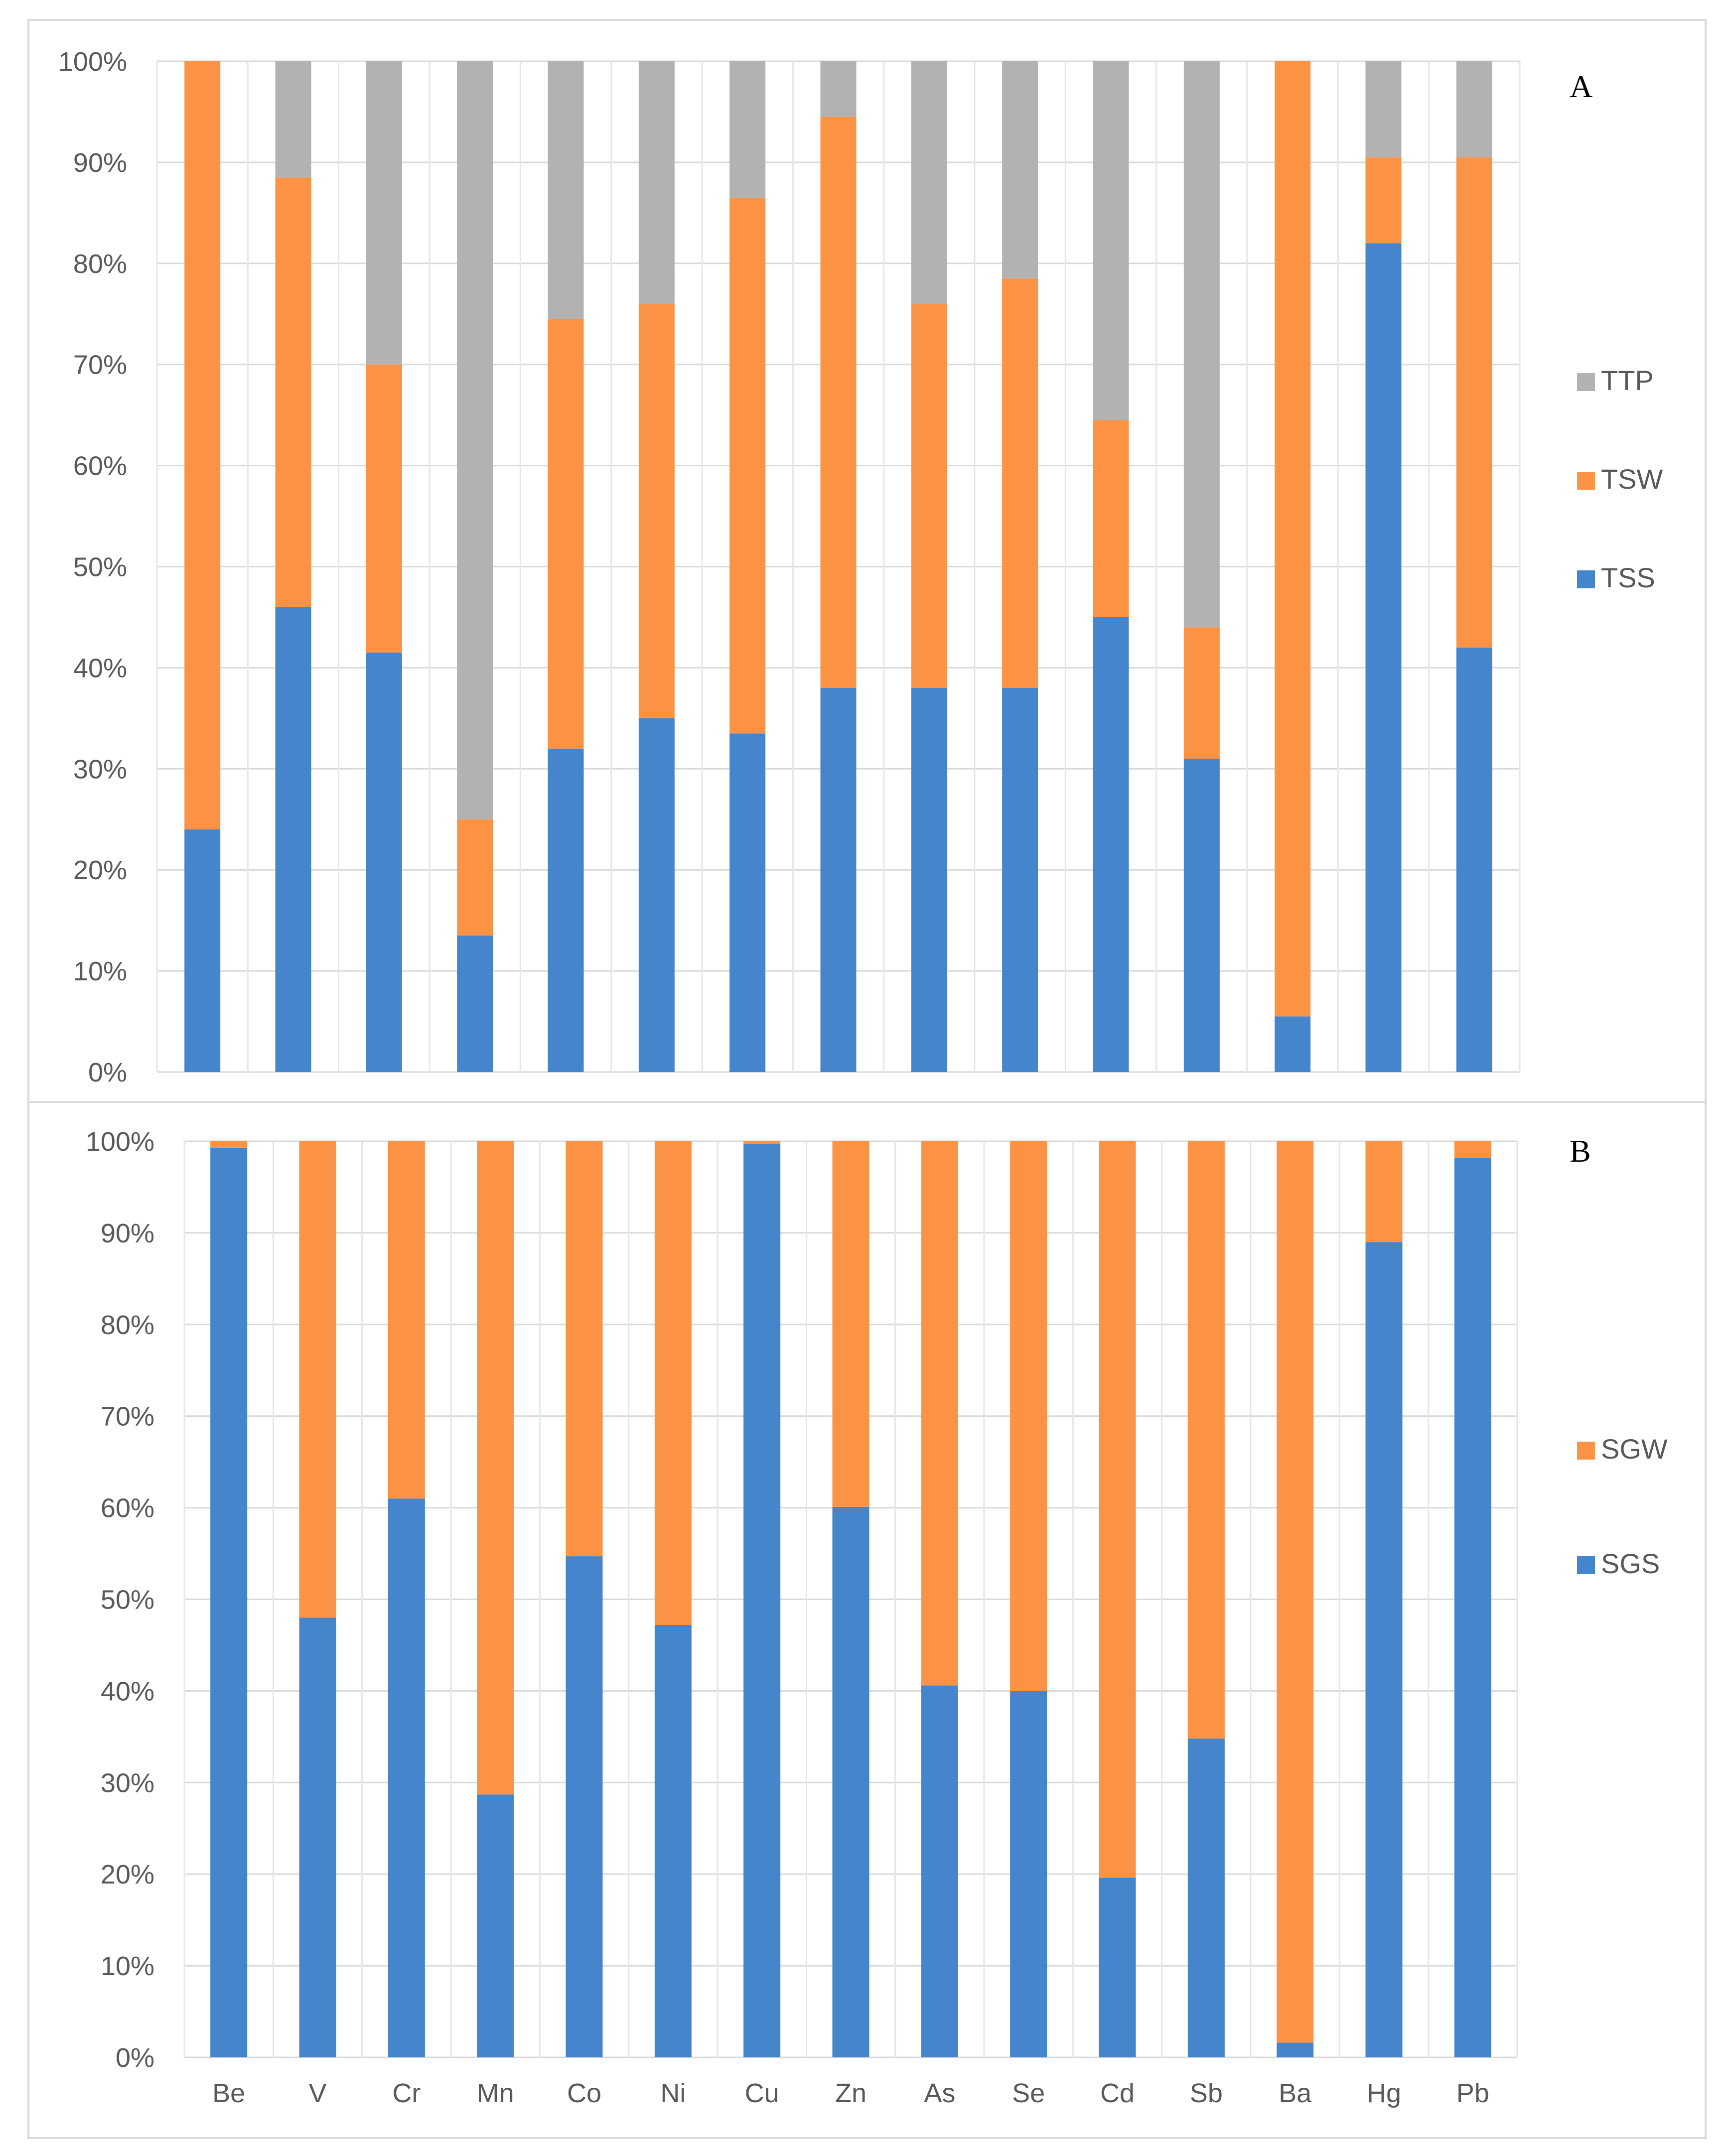 This screenshot has height=2156, width=1729. Describe the element at coordinates (1383, 109) in the screenshot. I see `bar-ttp-hg` at that location.